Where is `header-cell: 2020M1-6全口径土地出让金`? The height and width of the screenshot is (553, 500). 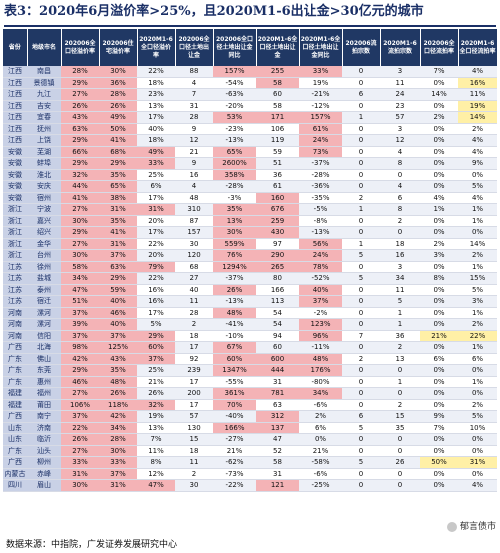 header-cell: 2020M1-6全口径土地出让金 is located at coordinates (278, 47).